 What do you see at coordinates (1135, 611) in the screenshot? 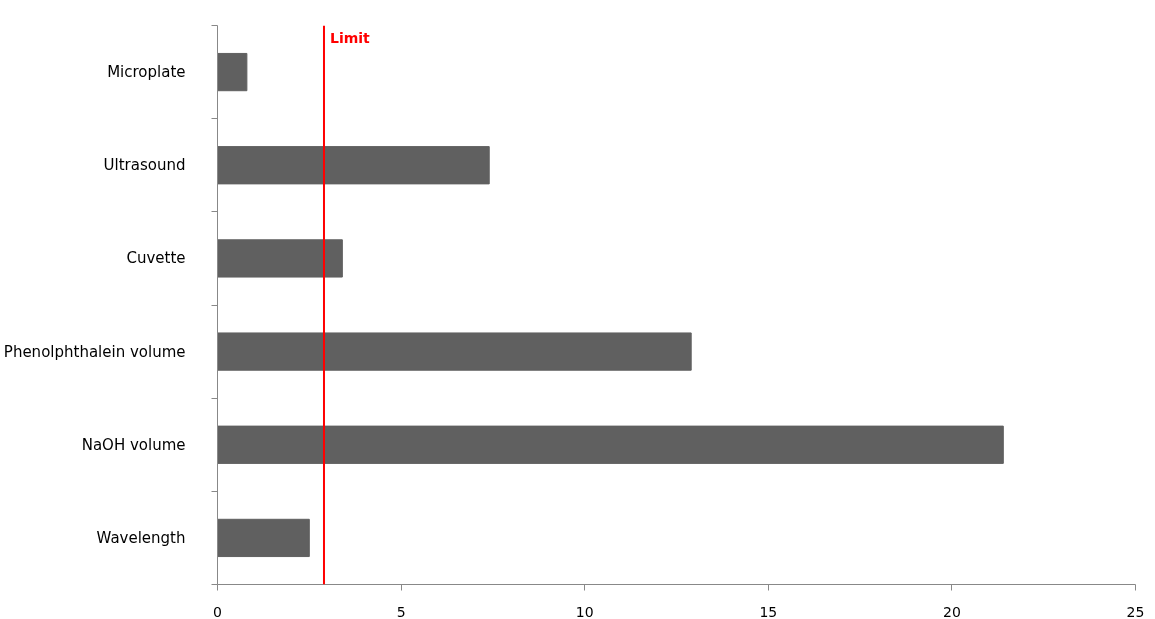
I see `x-tick-label: 25` at bounding box center [1135, 611].